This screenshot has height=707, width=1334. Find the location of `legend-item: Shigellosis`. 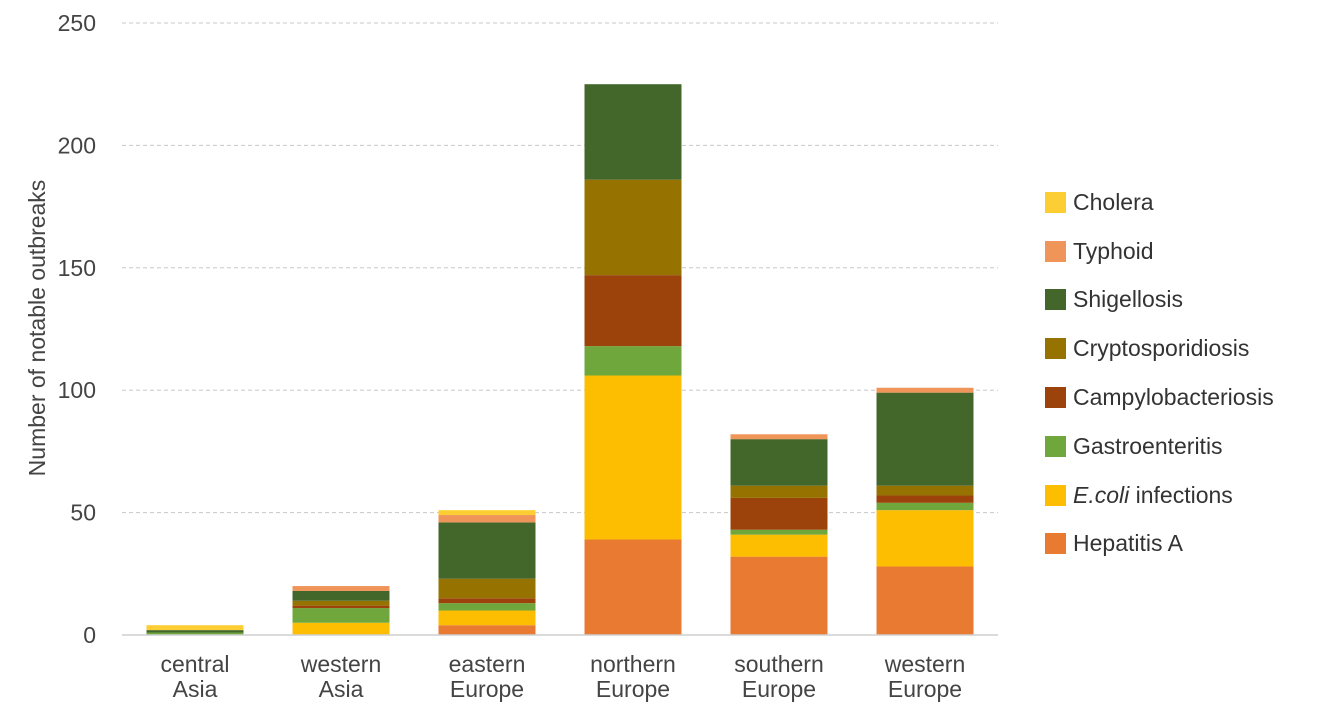

legend-item: Shigellosis is located at coordinates (1159, 300).